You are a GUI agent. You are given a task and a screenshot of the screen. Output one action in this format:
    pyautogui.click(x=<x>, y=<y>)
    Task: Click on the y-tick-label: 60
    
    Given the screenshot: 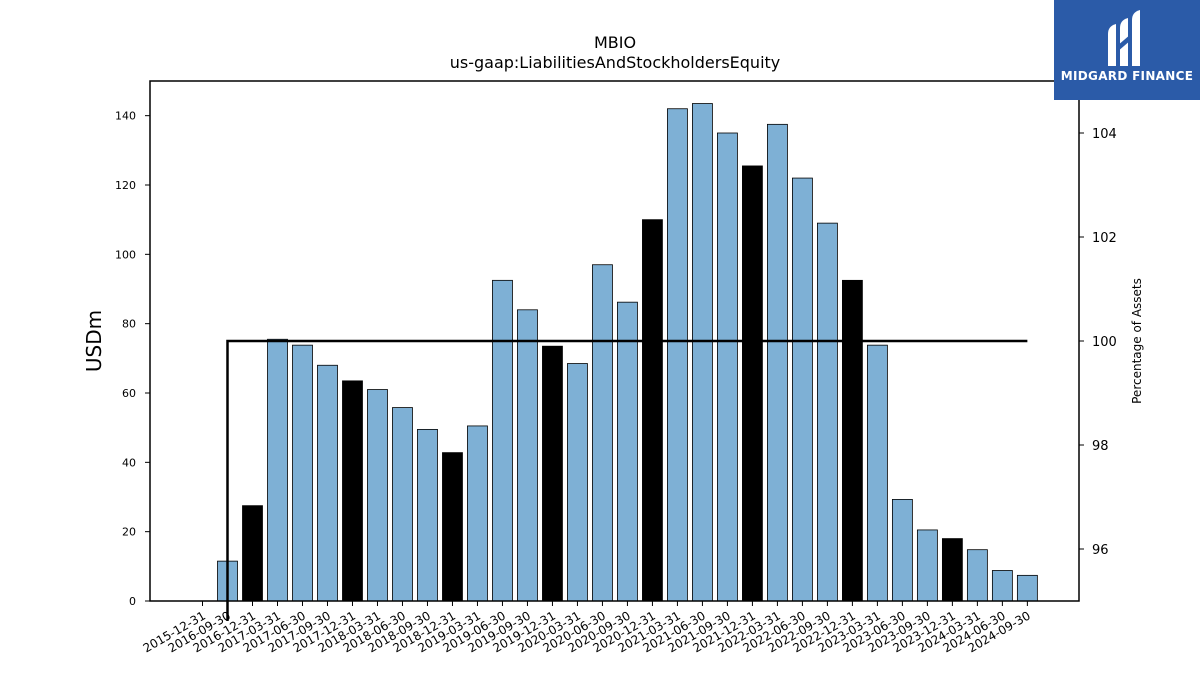 What is the action you would take?
    pyautogui.click(x=129, y=393)
    